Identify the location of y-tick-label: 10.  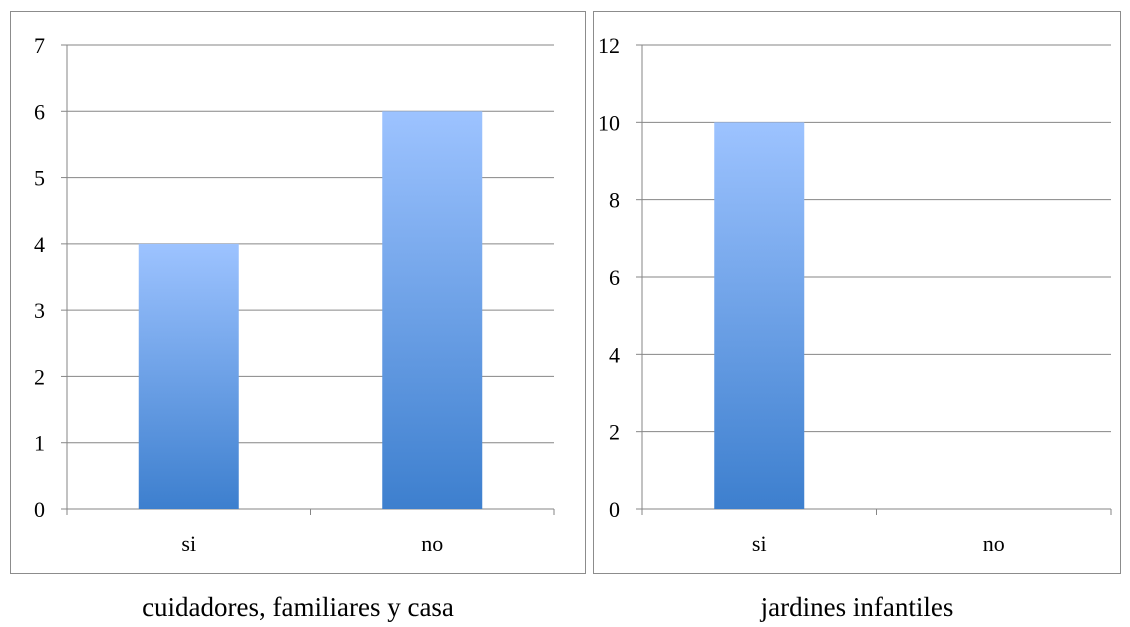
(609, 122).